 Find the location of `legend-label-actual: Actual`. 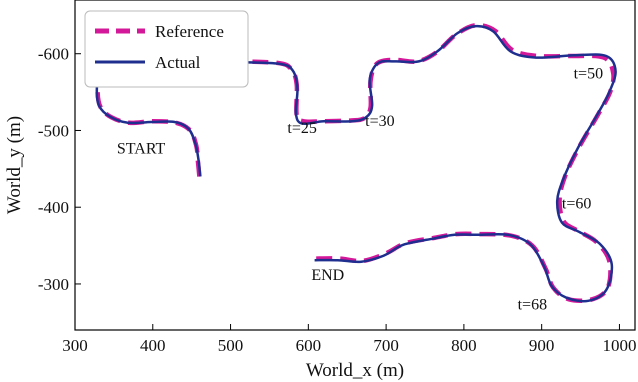

legend-label-actual: Actual is located at coordinates (178, 62).